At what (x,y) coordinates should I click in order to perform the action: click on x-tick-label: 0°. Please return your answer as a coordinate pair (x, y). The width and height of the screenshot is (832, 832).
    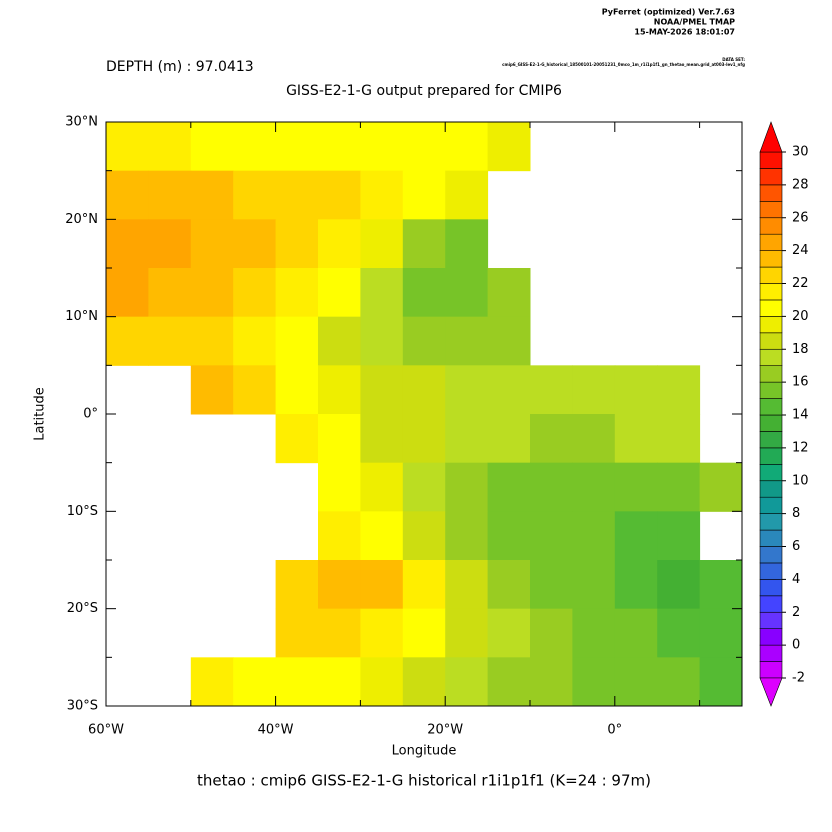
    Looking at the image, I should click on (614, 730).